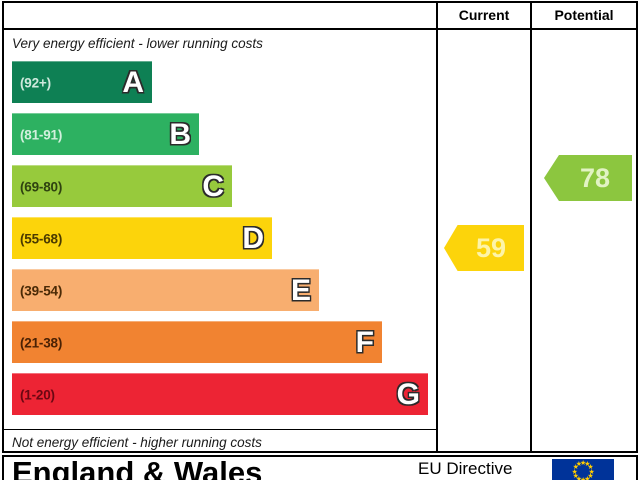 This screenshot has width=640, height=480. I want to click on chart-header-row: Current Potential, so click(320, 16).